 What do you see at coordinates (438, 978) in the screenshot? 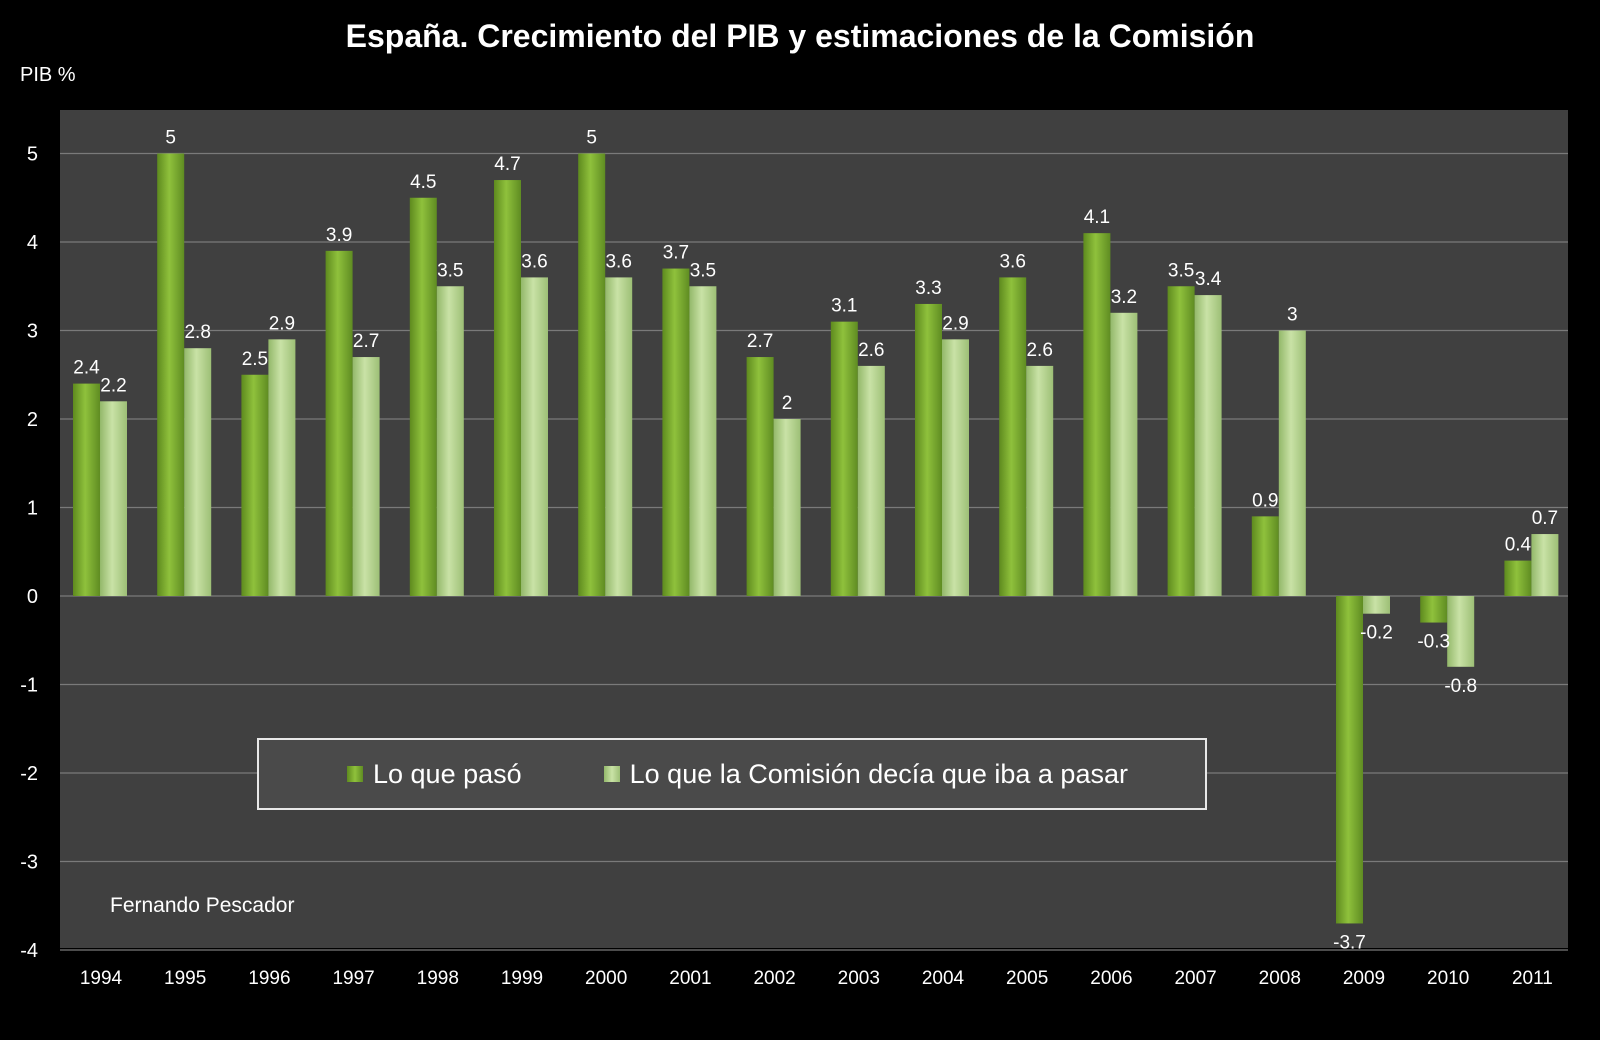
I see `x-tick-label: 1998` at bounding box center [438, 978].